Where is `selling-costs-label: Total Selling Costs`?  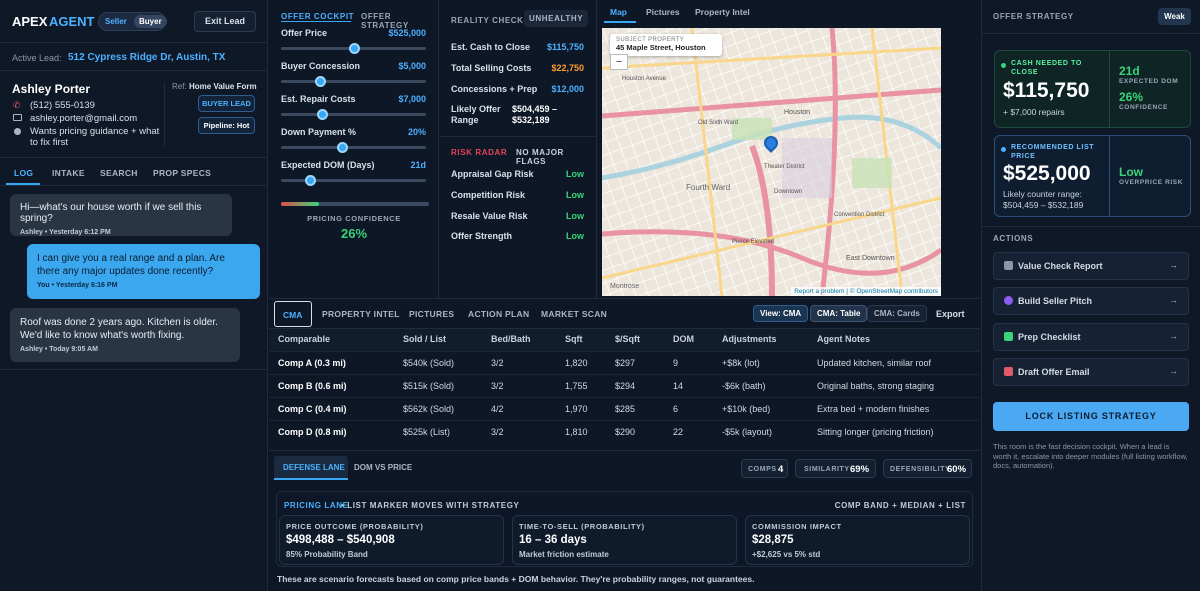 selling-costs-label: Total Selling Costs is located at coordinates (491, 68).